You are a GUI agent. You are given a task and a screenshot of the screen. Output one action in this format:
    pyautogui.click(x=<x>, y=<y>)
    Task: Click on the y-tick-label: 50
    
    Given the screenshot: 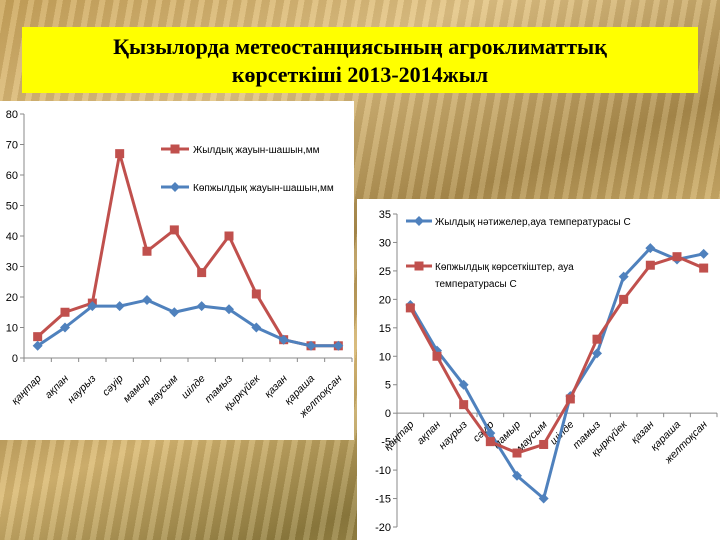 What is the action you would take?
    pyautogui.click(x=12, y=207)
    